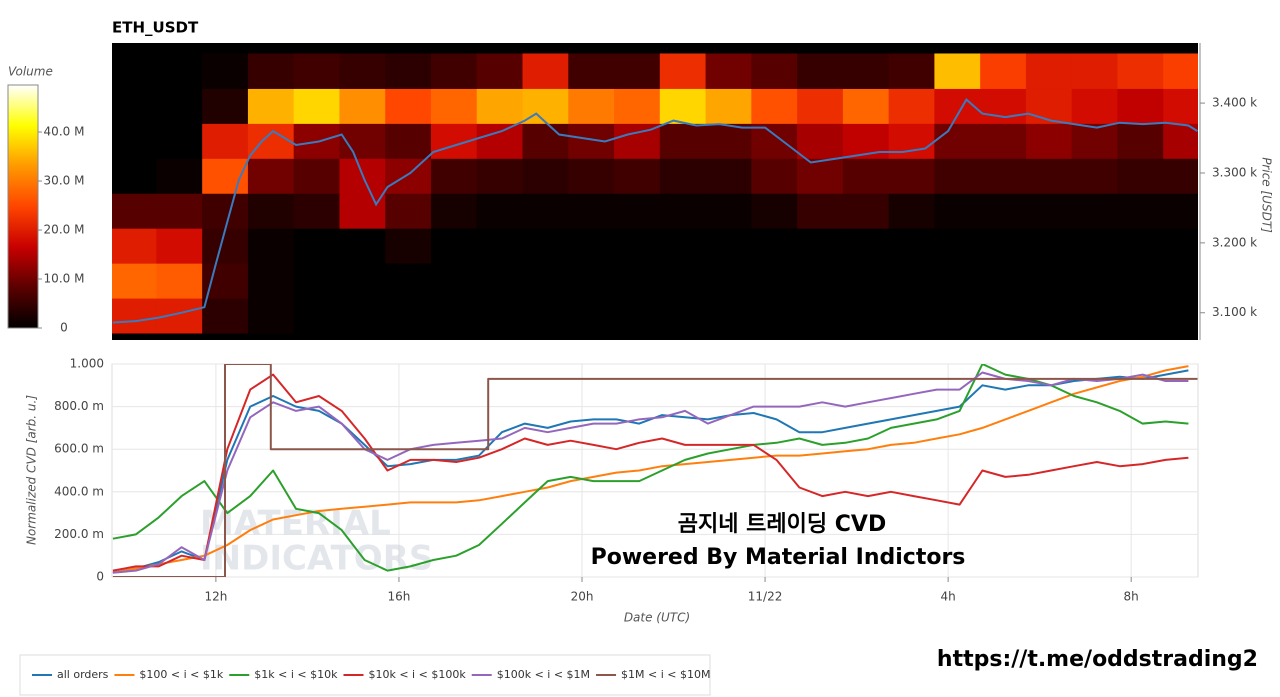  What do you see at coordinates (296, 674) in the screenshot?
I see `legend-label: $1k < i < $10k` at bounding box center [296, 674].